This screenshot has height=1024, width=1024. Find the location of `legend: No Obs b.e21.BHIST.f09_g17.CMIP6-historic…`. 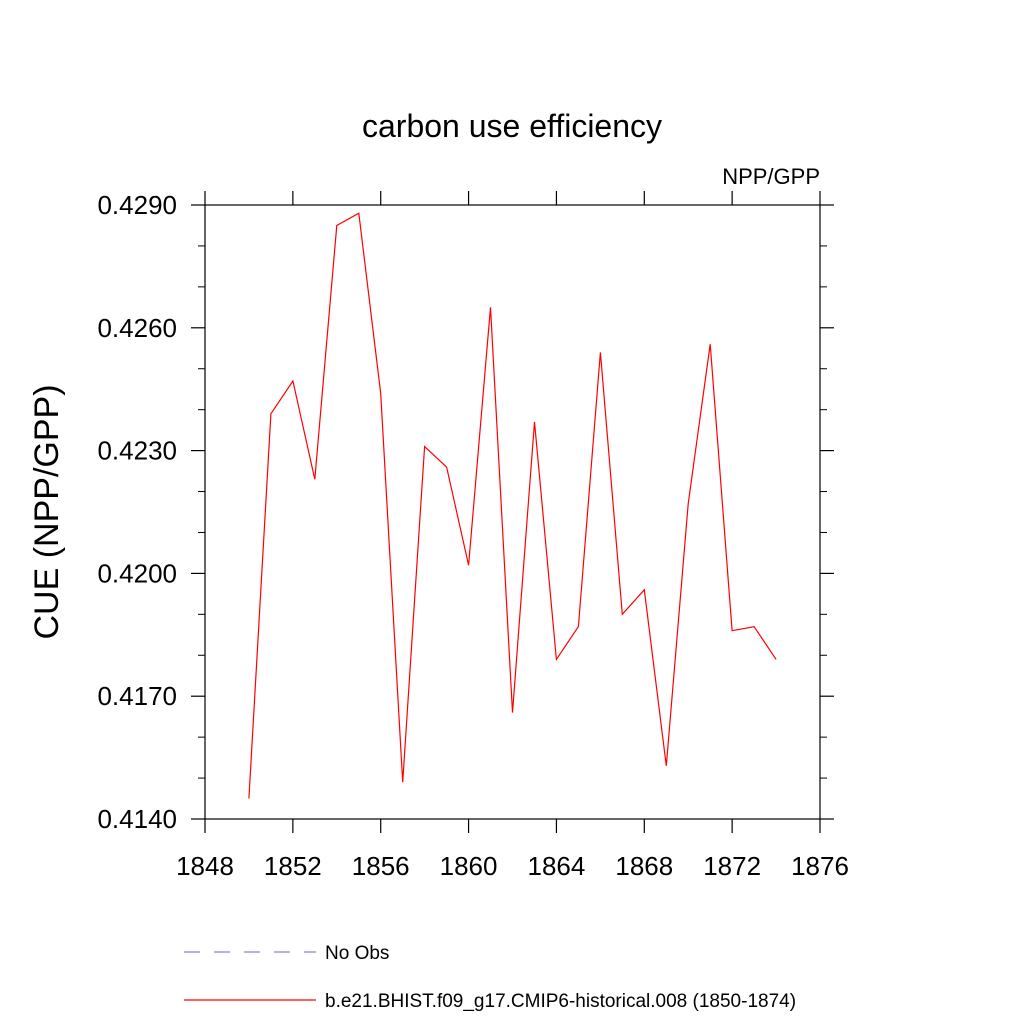

legend: No Obs b.e21.BHIST.f09_g17.CMIP6-historic… is located at coordinates (490, 977).